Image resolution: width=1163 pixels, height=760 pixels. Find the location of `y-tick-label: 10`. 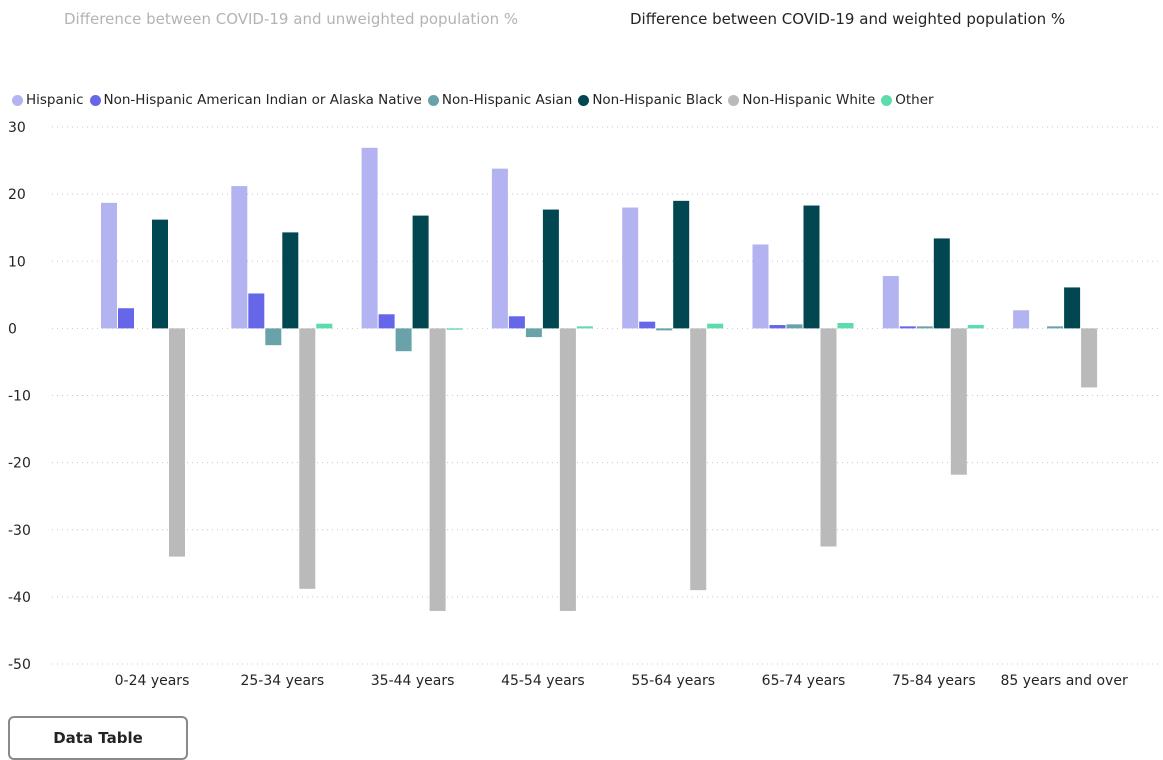

y-tick-label: 10 is located at coordinates (17, 262).